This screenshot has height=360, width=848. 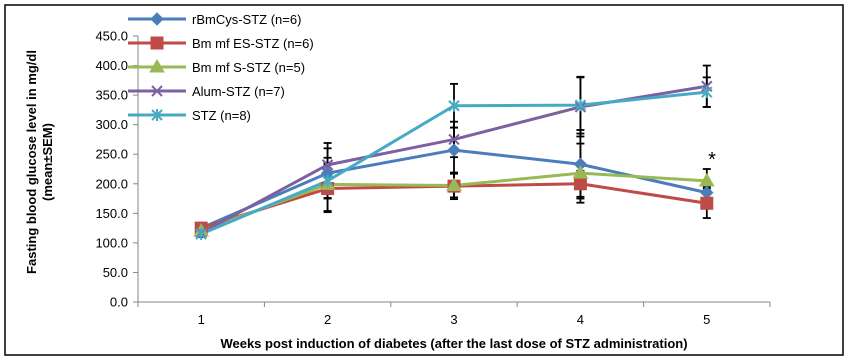 What do you see at coordinates (119, 302) in the screenshot?
I see `y-tick-label: 0.0` at bounding box center [119, 302].